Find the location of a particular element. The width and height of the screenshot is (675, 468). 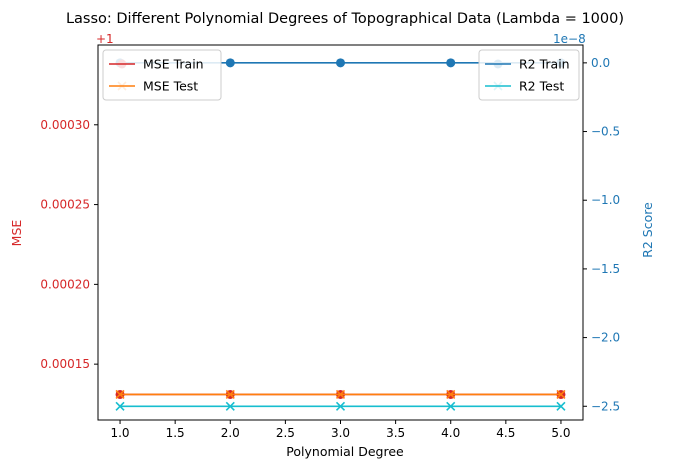

right-offset-label: 1e−8 is located at coordinates (569, 39).